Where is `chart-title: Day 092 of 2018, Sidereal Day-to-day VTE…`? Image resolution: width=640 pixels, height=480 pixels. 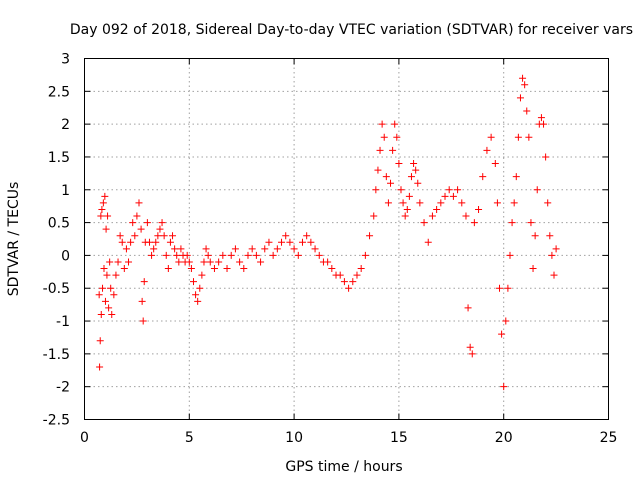
chart-title: Day 092 of 2018, Sidereal Day-to-day VTE… is located at coordinates (351, 30).